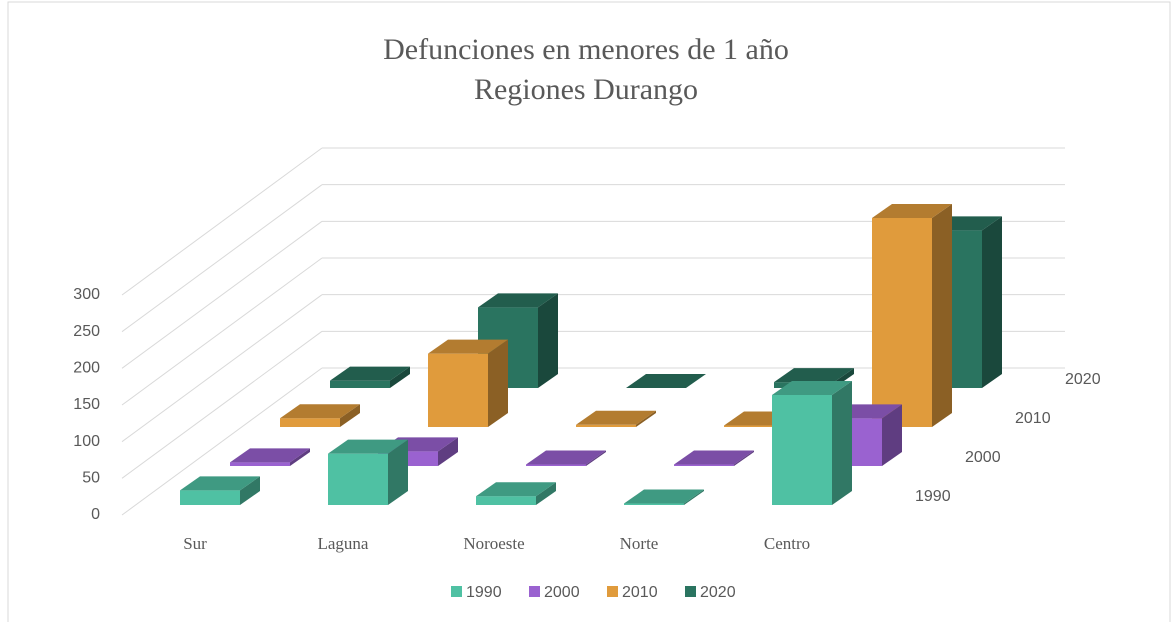  What do you see at coordinates (639, 543) in the screenshot?
I see `x-tick-label: Norte` at bounding box center [639, 543].